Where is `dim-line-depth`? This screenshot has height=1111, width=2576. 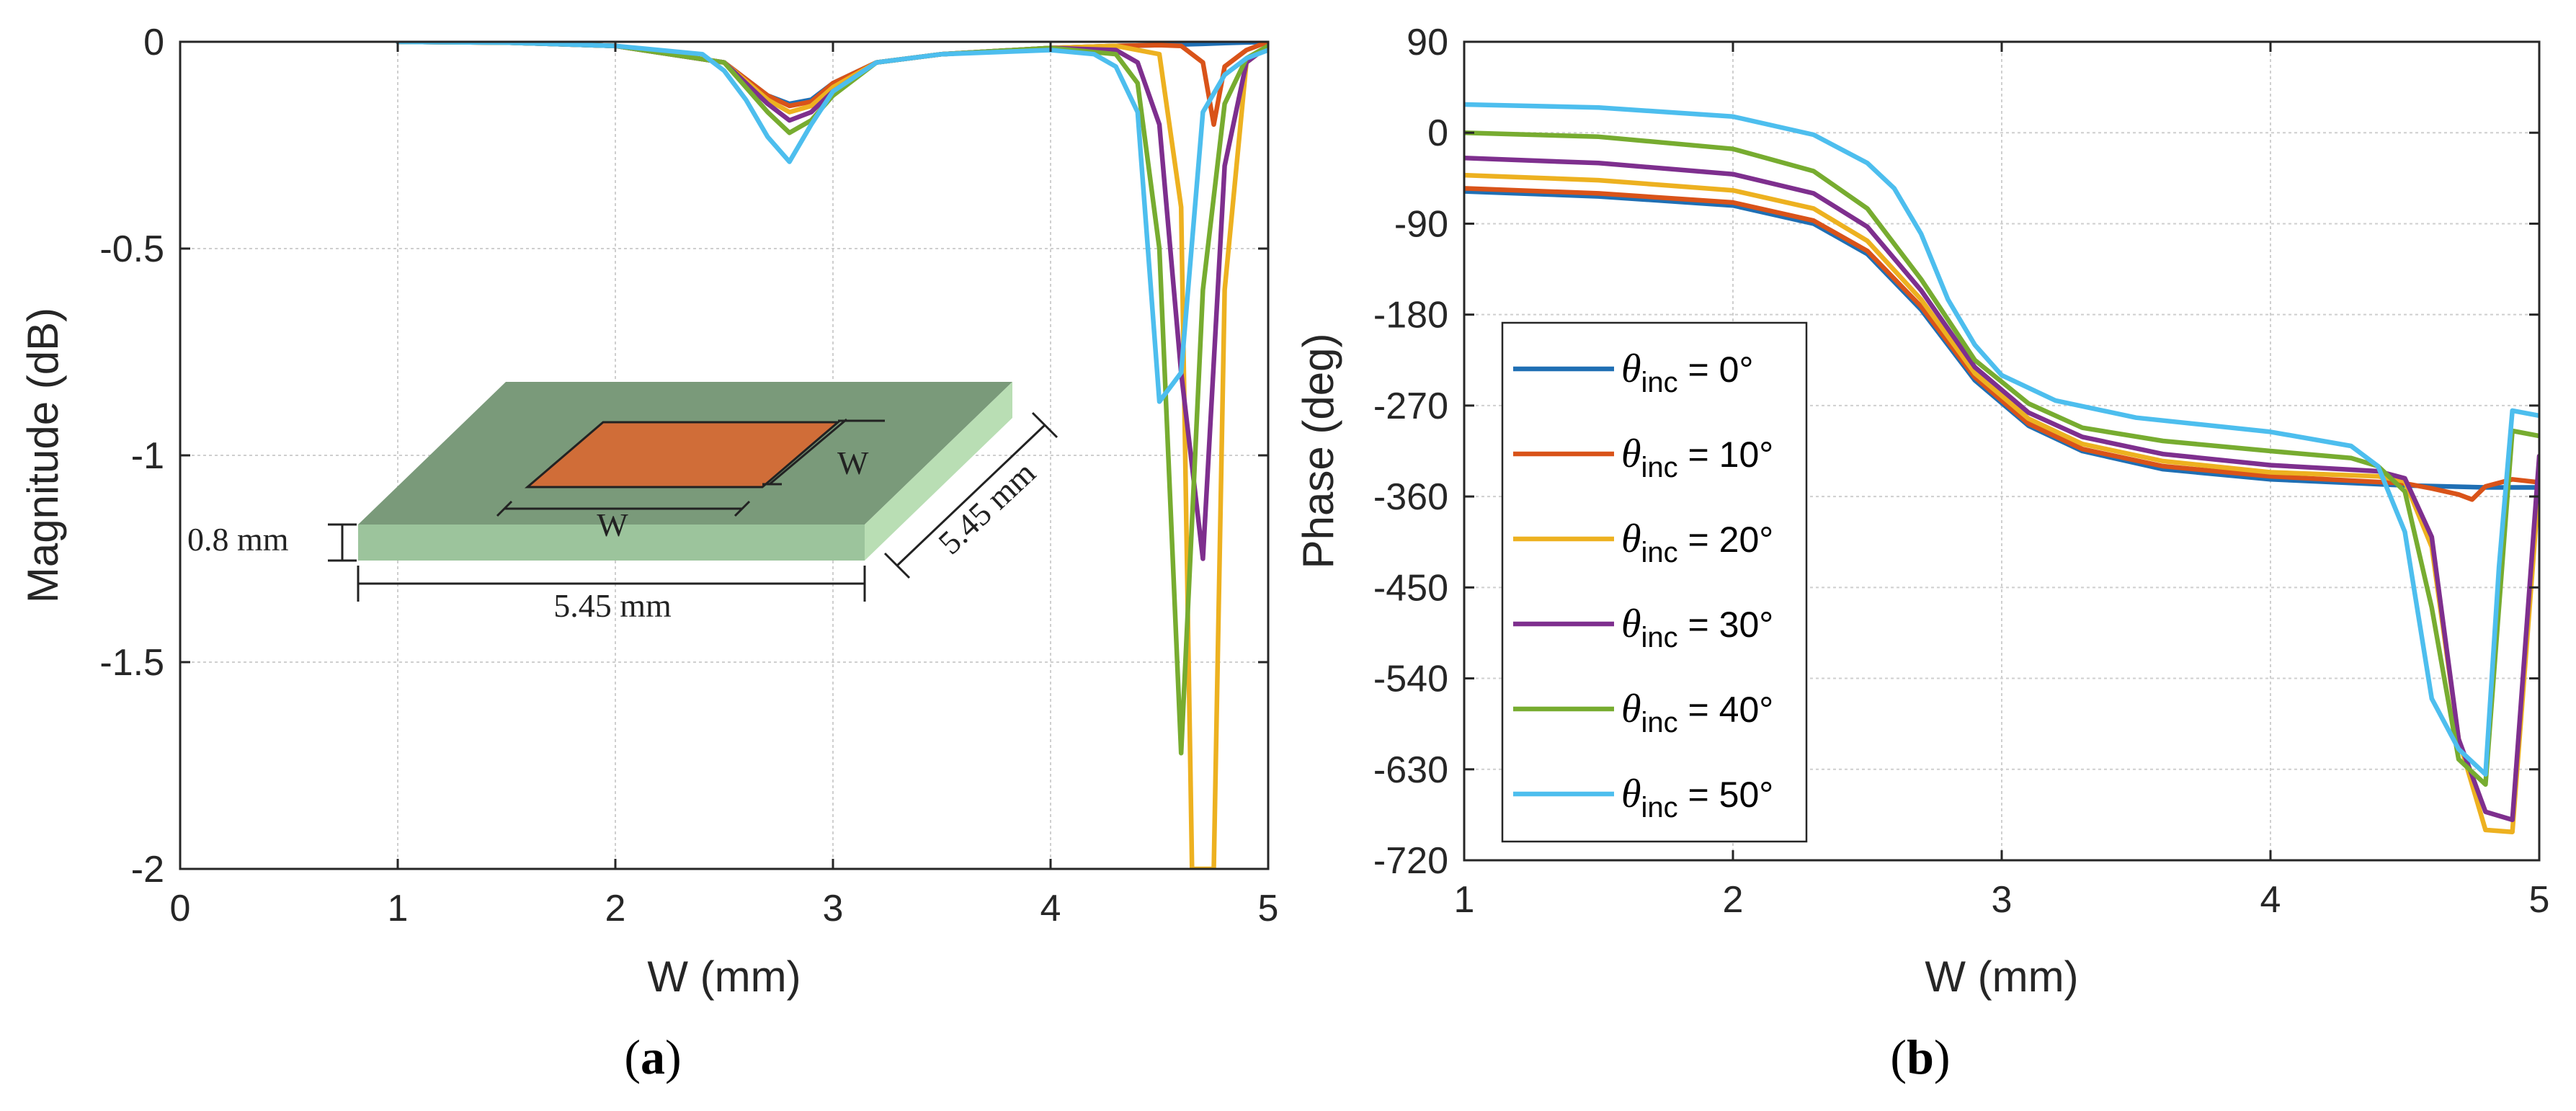
dim-line-depth is located at coordinates (971, 495).